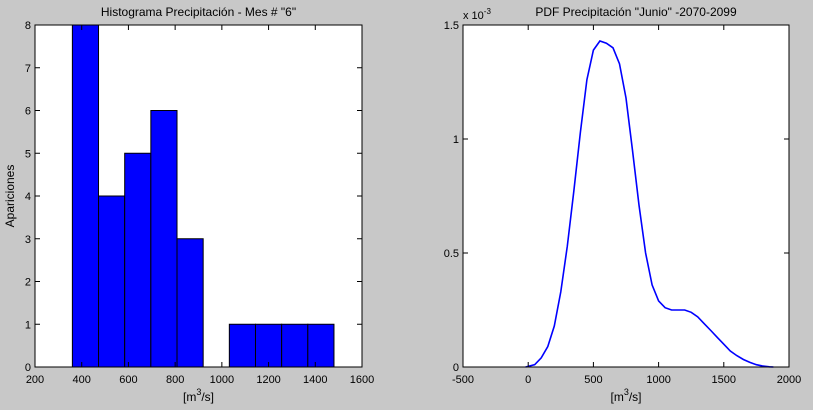 Image resolution: width=813 pixels, height=410 pixels. Describe the element at coordinates (128, 380) in the screenshot. I see `x-tick-label: 600` at that location.